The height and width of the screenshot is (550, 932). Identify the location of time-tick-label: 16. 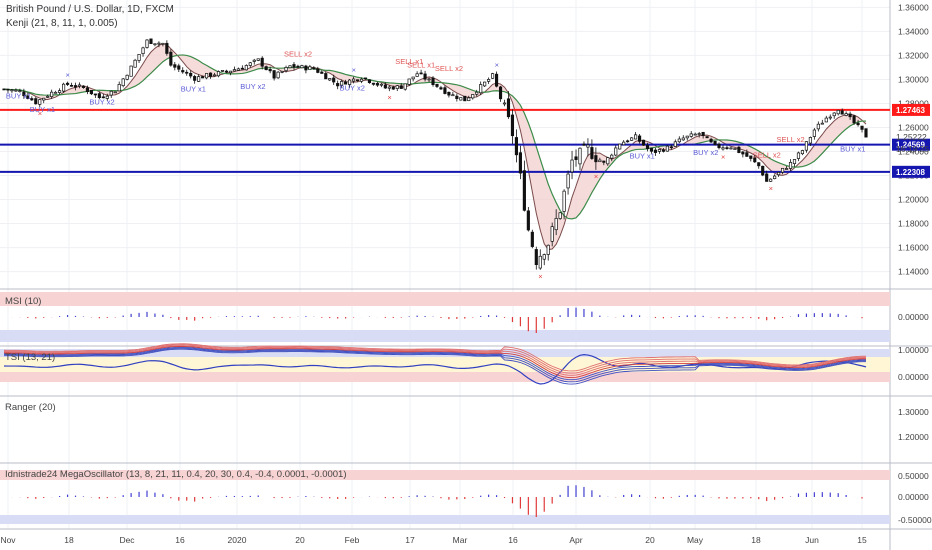
(513, 540).